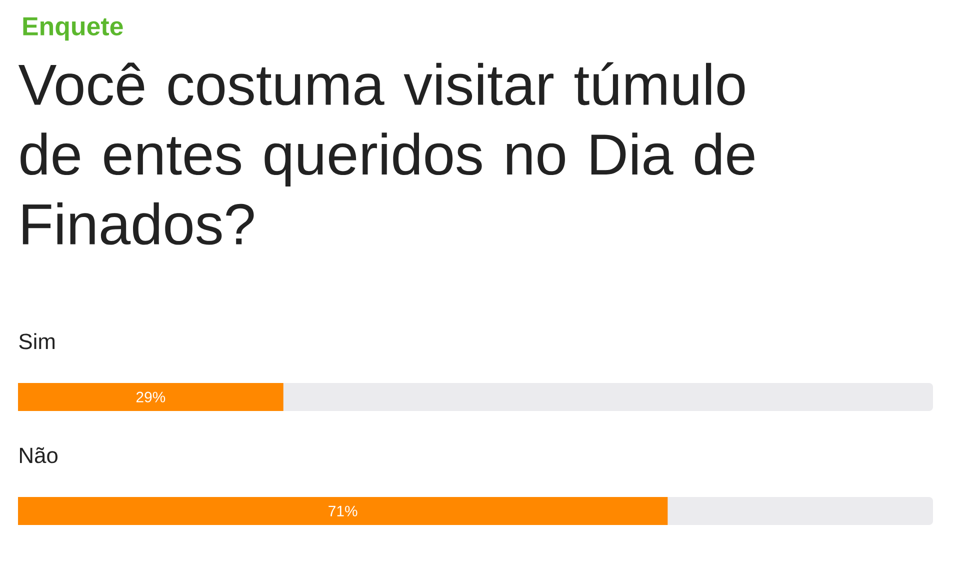 This screenshot has height=566, width=953. Describe the element at coordinates (39, 455) in the screenshot. I see `y-tick-label: Não` at that location.